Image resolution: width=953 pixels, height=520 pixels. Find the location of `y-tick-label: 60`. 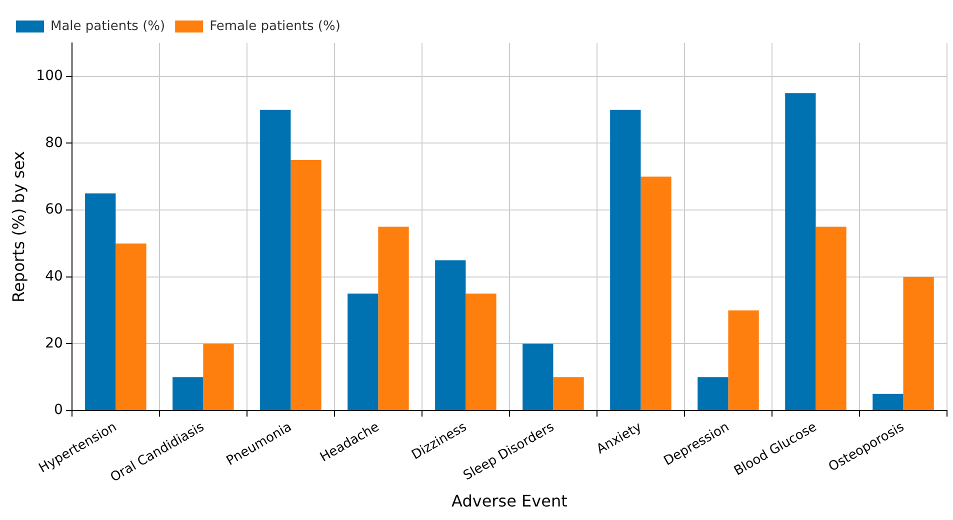

y-tick-label: 60 is located at coordinates (54, 210).